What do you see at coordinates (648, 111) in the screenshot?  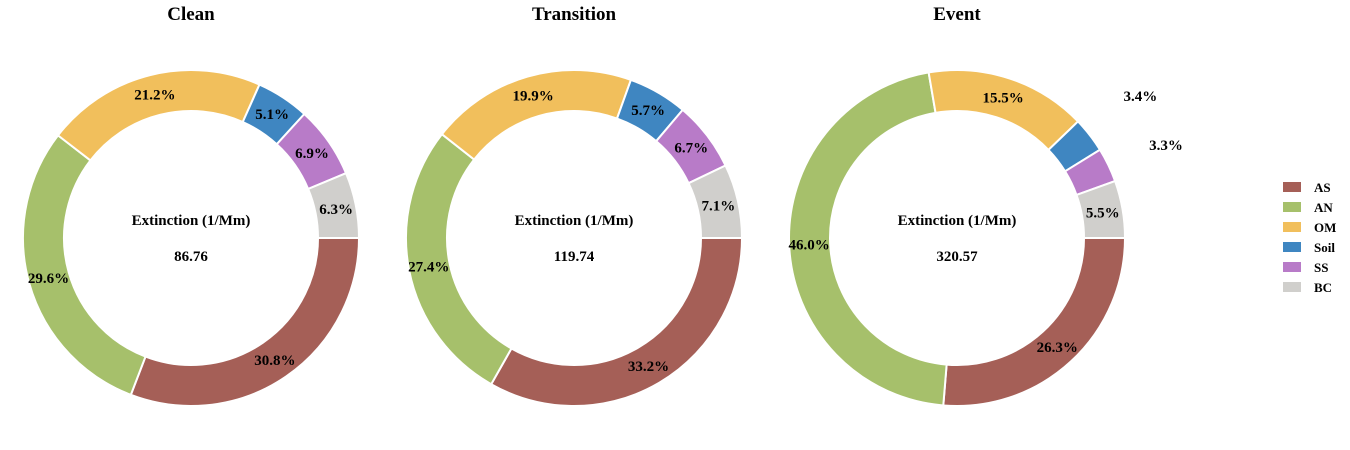 I see `percent-label-soil: 5.7%` at bounding box center [648, 111].